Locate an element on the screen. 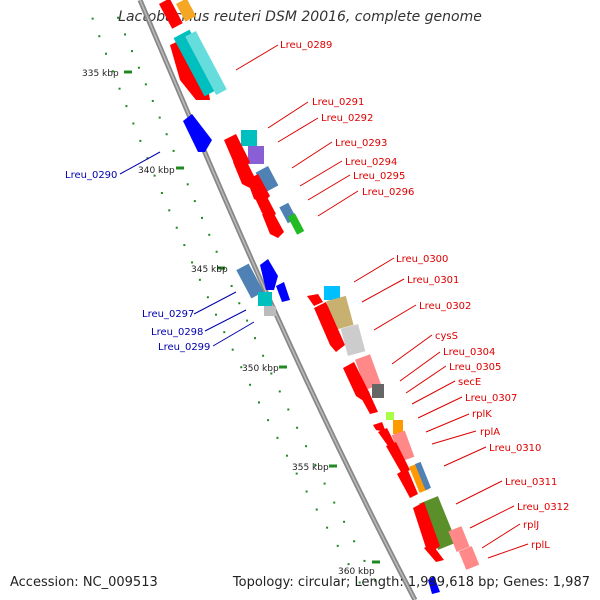  gene-label: Lreu_0310 is located at coordinates (515, 448).